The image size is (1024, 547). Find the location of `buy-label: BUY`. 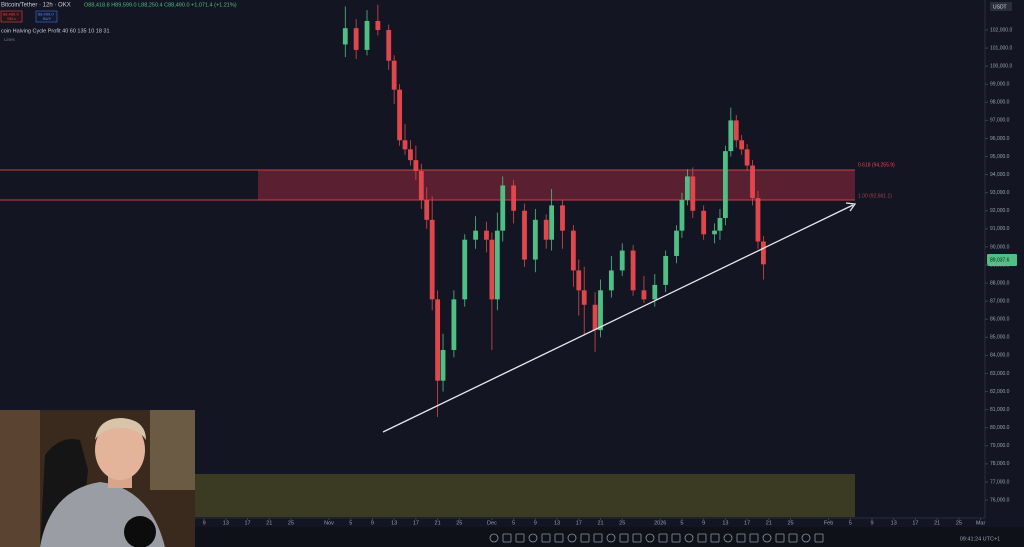

buy-label: BUY is located at coordinates (47, 18).